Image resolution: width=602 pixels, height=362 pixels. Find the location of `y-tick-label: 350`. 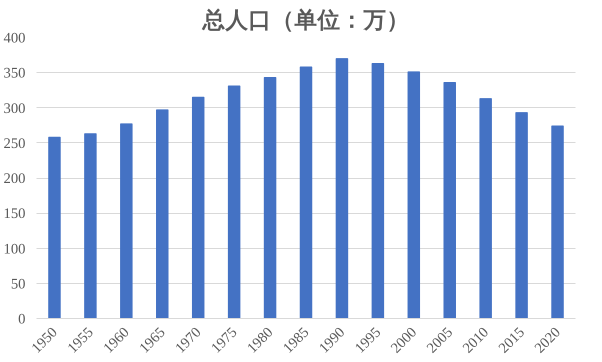

y-tick-label: 350 is located at coordinates (15, 74).